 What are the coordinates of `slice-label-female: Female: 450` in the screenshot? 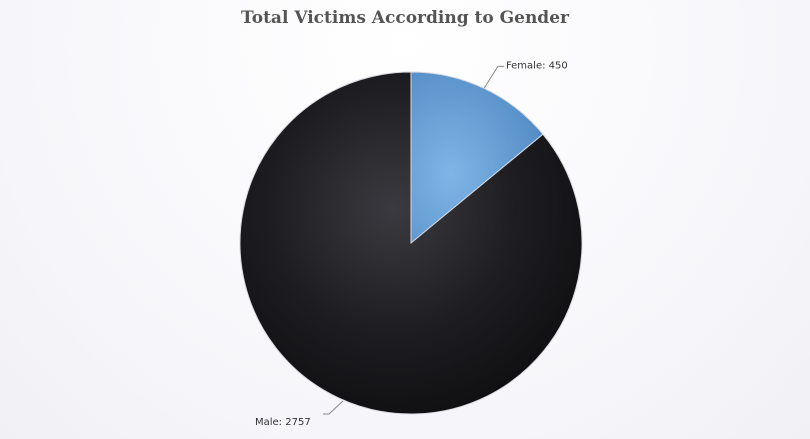 It's located at (537, 65).